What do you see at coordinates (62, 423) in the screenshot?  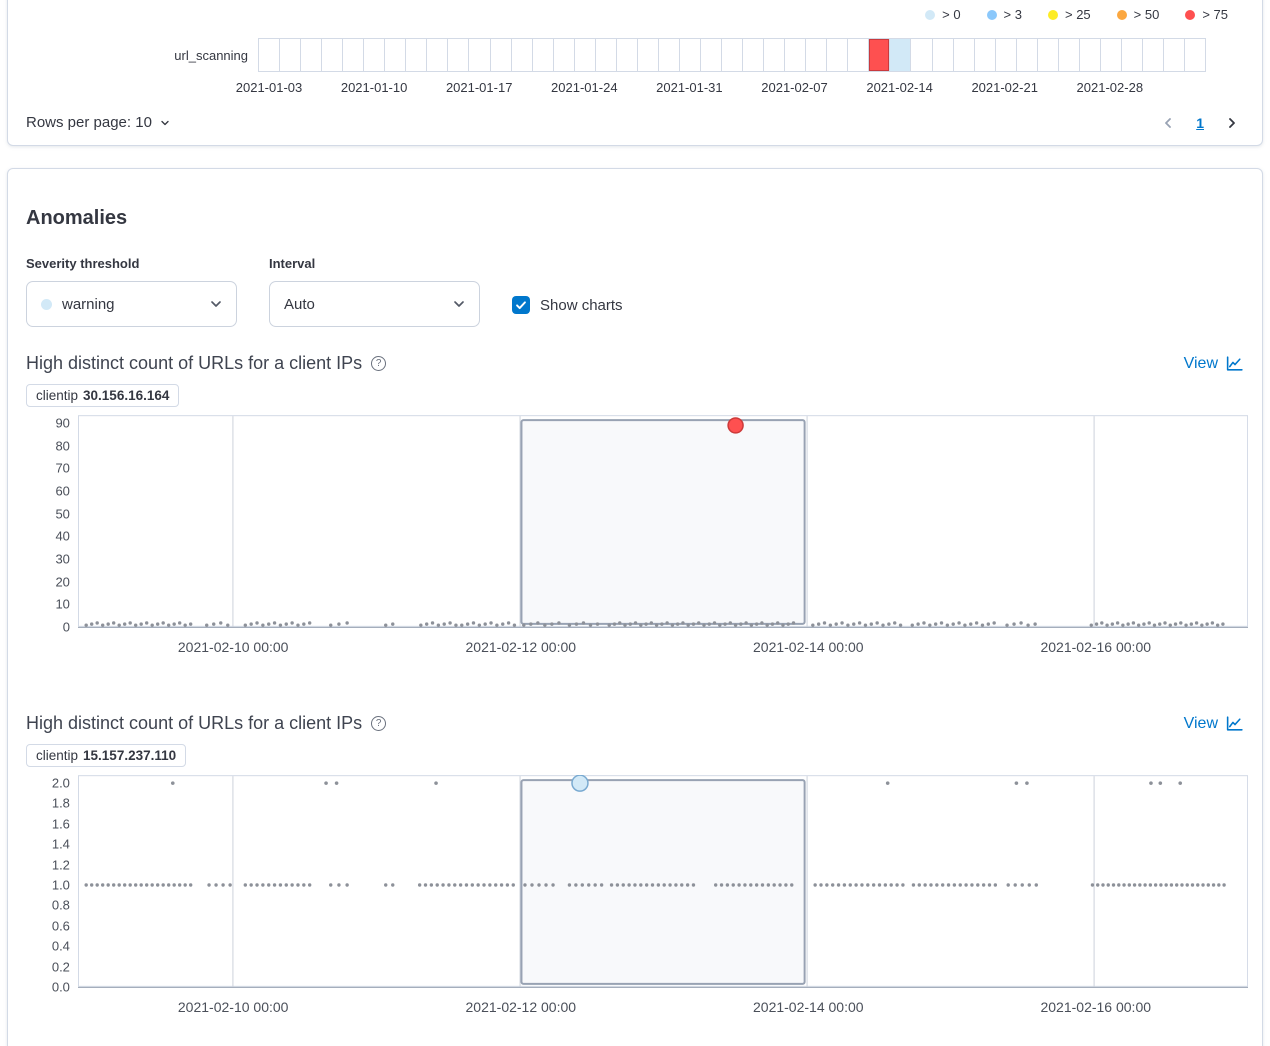 I see `y-axis-tick-label: 90` at bounding box center [62, 423].